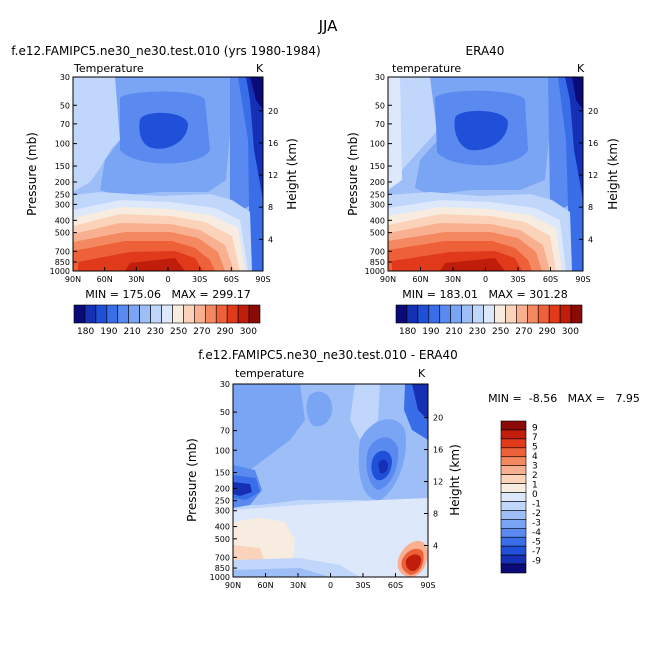 The image size is (656, 657). Describe the element at coordinates (613, 173) in the screenshot. I see `panel-b-ylabel-right: Height (km)` at that location.